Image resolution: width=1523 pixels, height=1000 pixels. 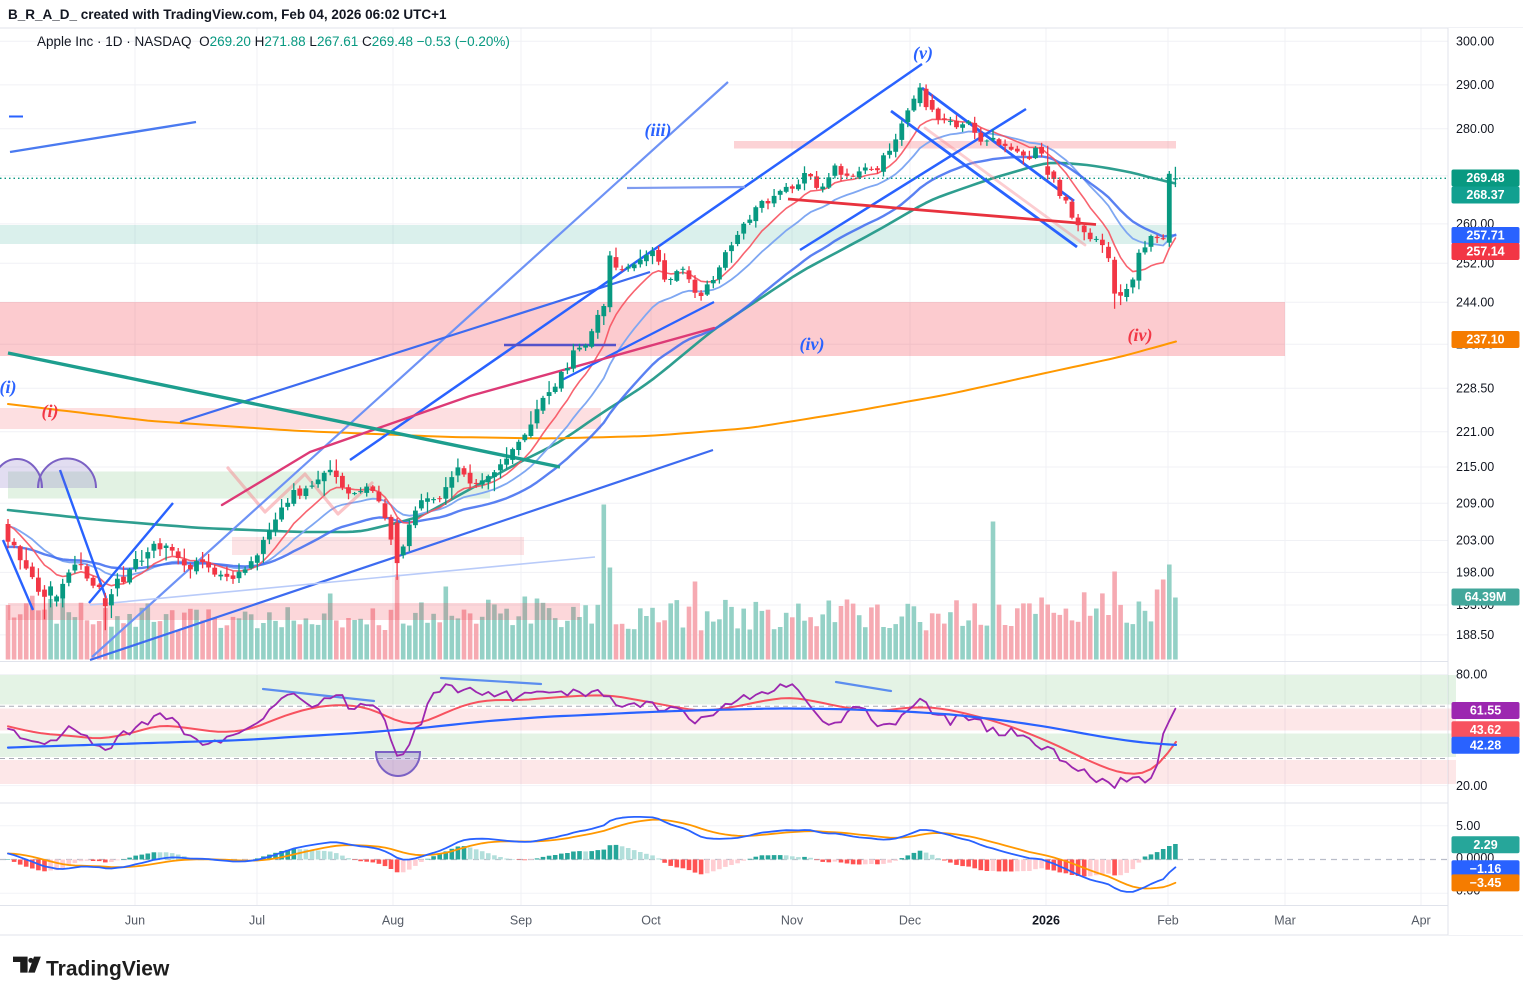 What do you see at coordinates (1471, 675) in the screenshot?
I see `svg-text: 80.00` at bounding box center [1471, 675].